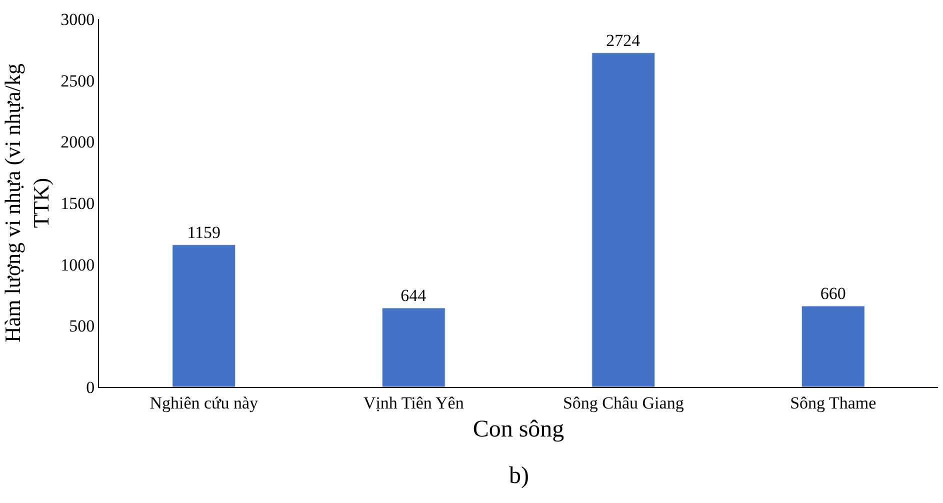 Image resolution: width=943 pixels, height=503 pixels. Describe the element at coordinates (90, 387) in the screenshot. I see `y-tick-label: 0` at that location.